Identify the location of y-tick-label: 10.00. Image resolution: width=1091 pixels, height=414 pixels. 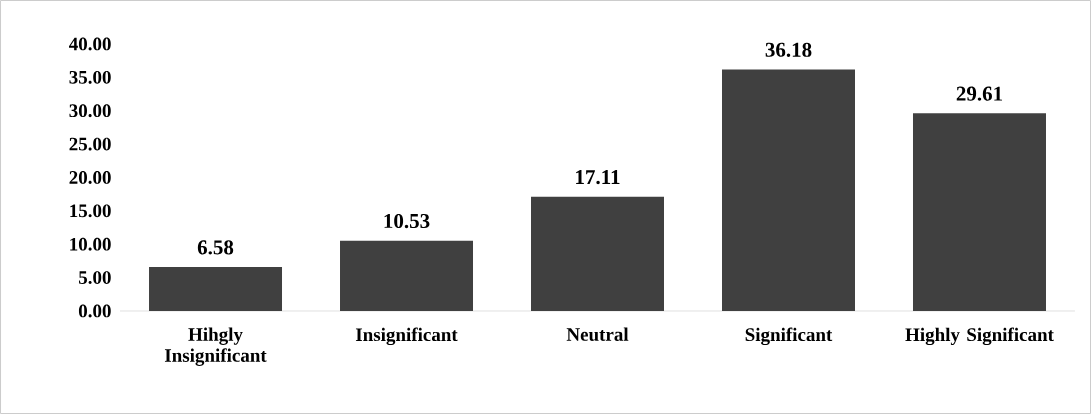
(90, 244).